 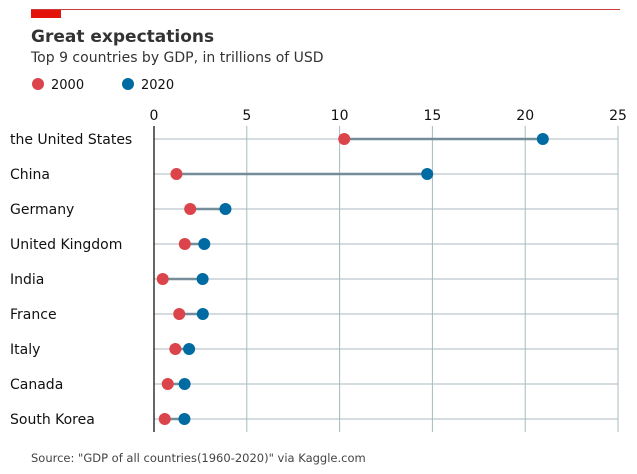 I want to click on x-tick-label: 10, so click(x=340, y=116).